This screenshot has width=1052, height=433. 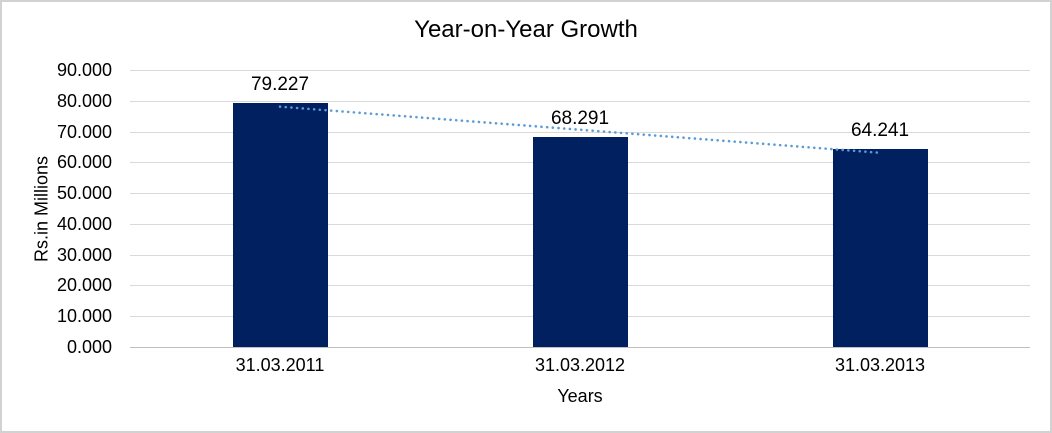 What do you see at coordinates (84, 254) in the screenshot?
I see `y-tick-label: 30.000` at bounding box center [84, 254].